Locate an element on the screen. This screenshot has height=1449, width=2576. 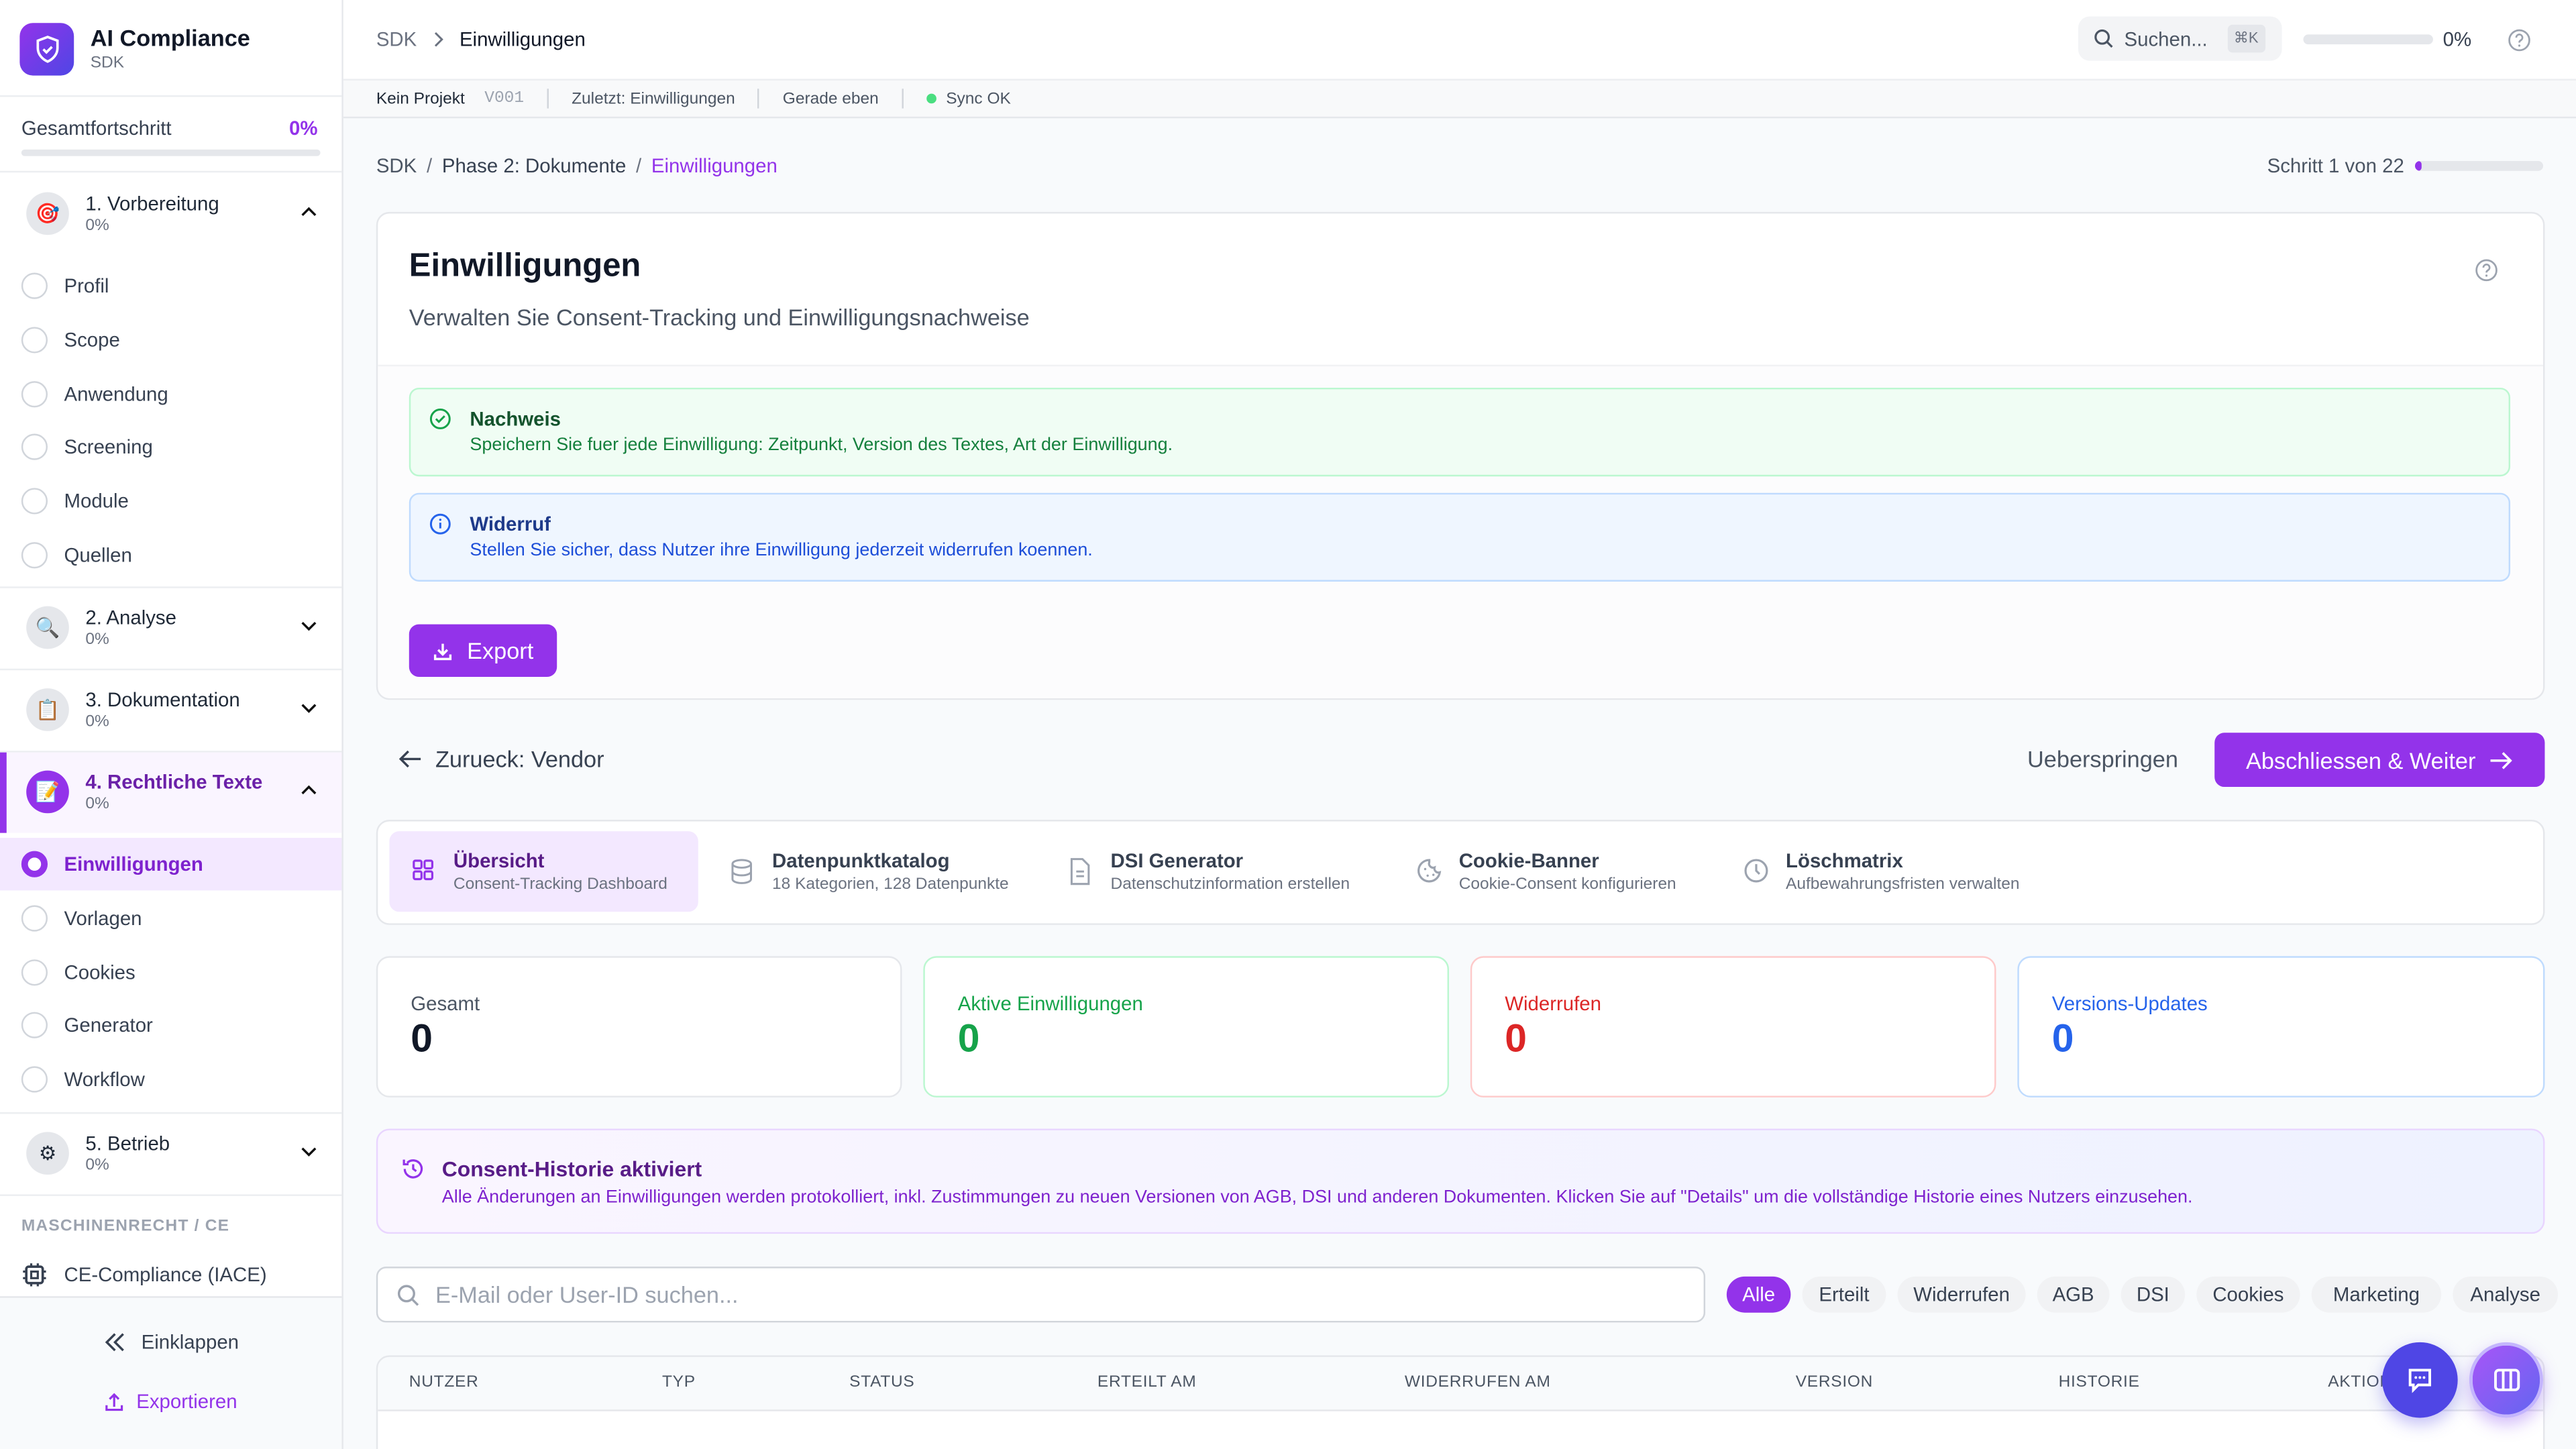
page-title: Einwilligungen is located at coordinates (525, 266).